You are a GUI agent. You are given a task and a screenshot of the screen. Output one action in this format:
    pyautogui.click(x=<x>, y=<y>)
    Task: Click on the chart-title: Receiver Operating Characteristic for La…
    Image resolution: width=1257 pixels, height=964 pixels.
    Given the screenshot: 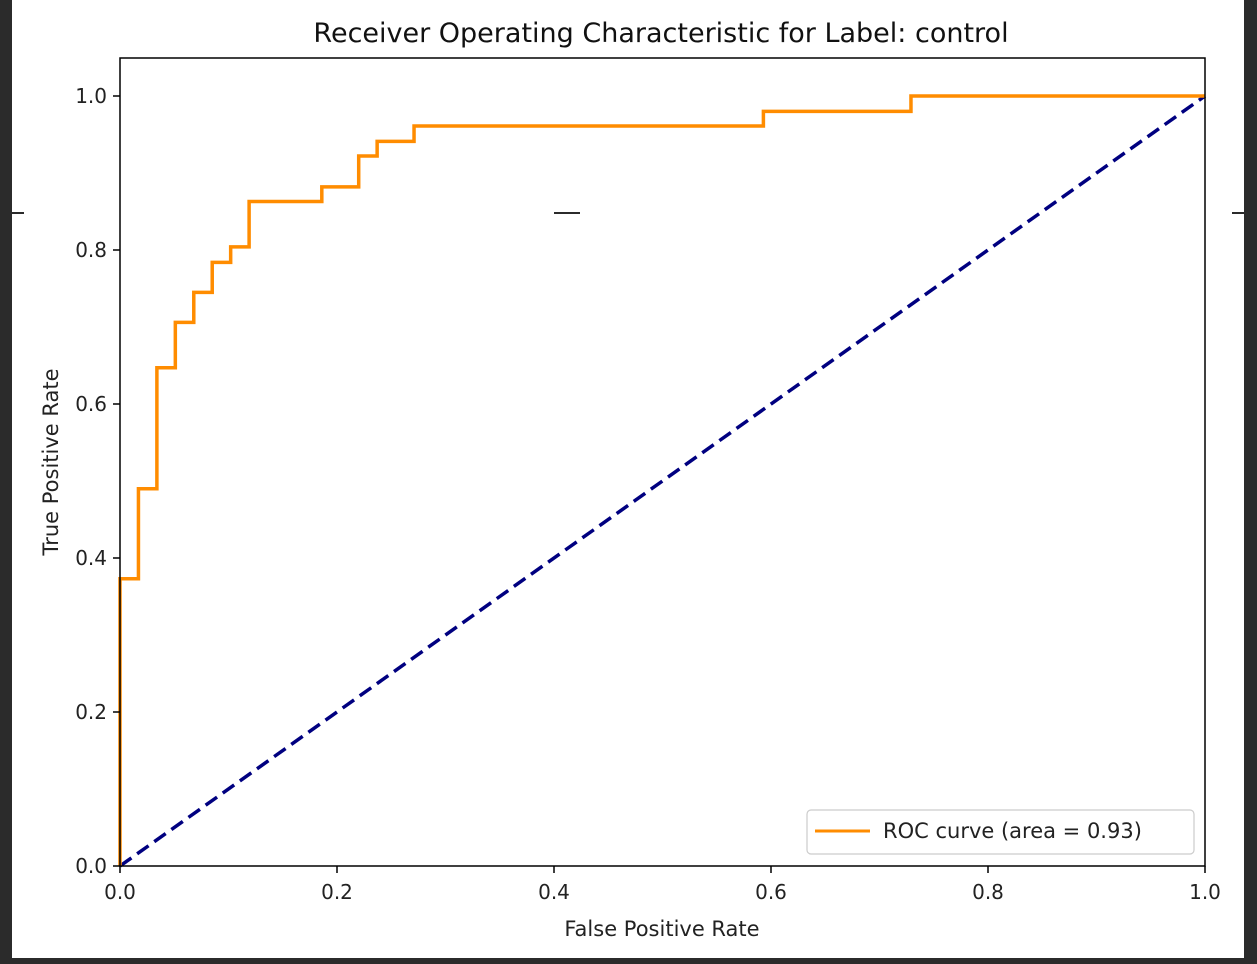 What is the action you would take?
    pyautogui.click(x=660, y=33)
    